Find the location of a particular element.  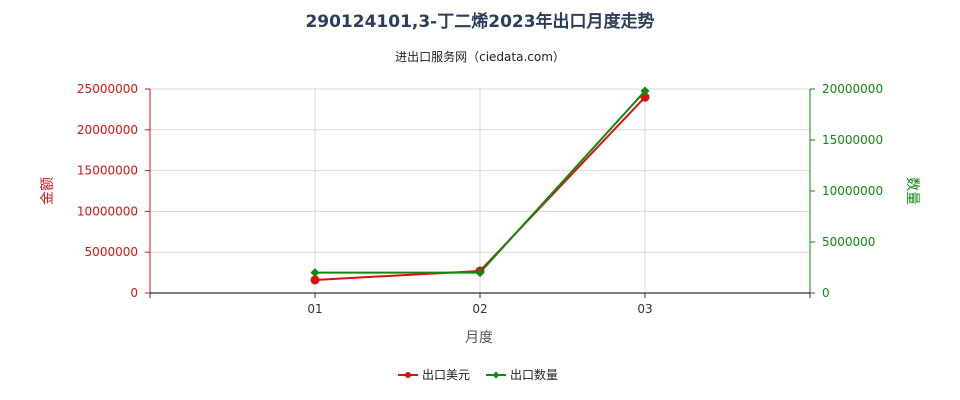

left-tick-label: 10000000 is located at coordinates (107, 211).